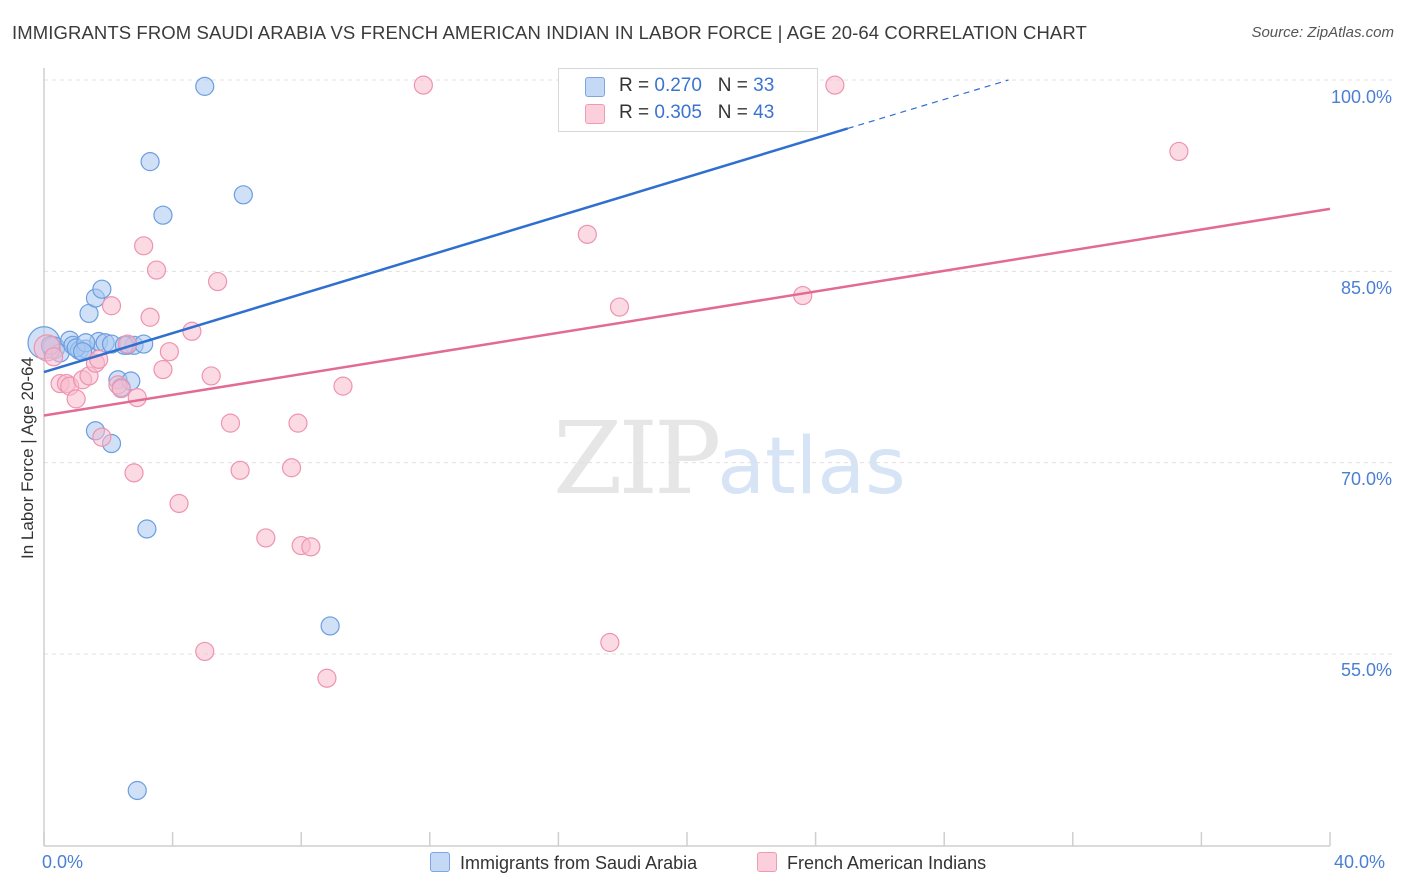 The height and width of the screenshot is (892, 1406). I want to click on y-tick-label: 55.0%, so click(1366, 670).